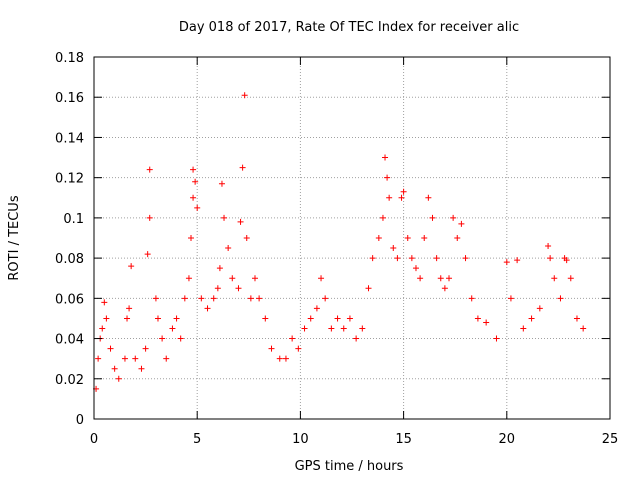 This screenshot has width=640, height=480. I want to click on y-tick-label: 0.18, so click(69, 58).